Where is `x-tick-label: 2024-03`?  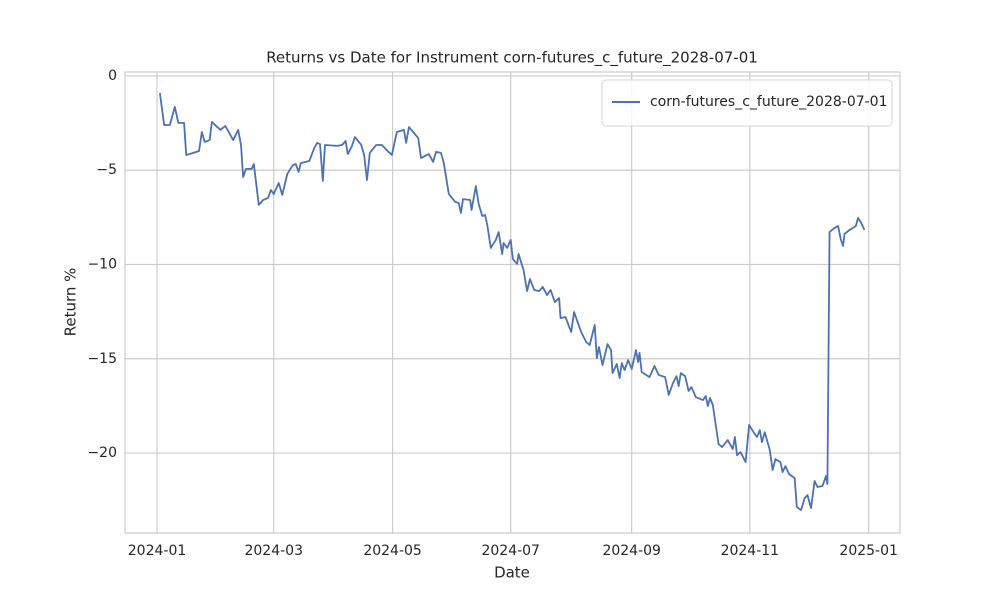
x-tick-label: 2024-03 is located at coordinates (273, 551).